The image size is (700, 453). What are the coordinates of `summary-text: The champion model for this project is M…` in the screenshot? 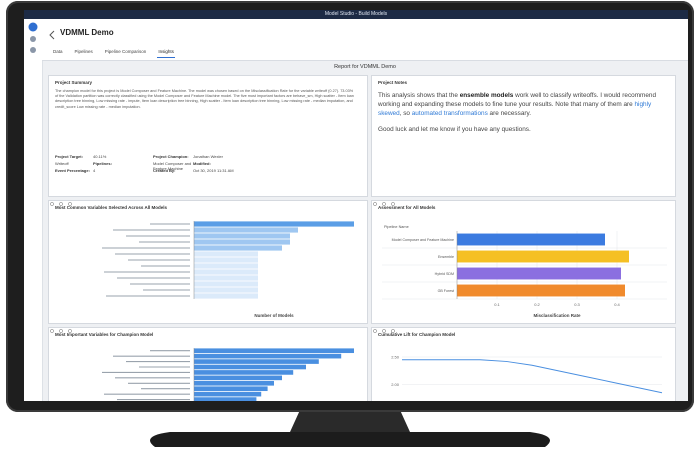 It's located at (204, 99).